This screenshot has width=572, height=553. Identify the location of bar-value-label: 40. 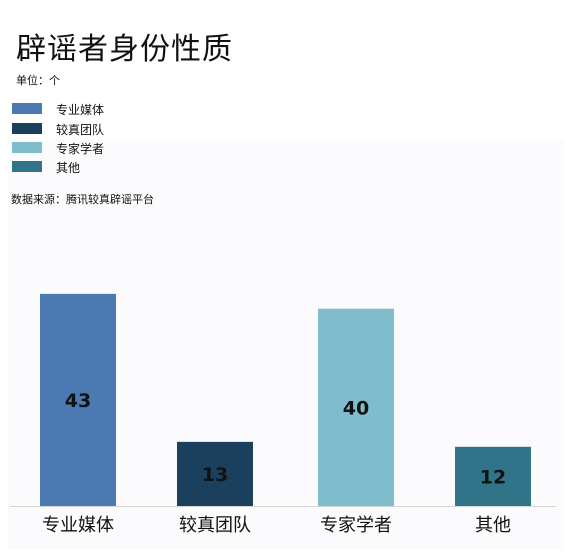
(356, 408).